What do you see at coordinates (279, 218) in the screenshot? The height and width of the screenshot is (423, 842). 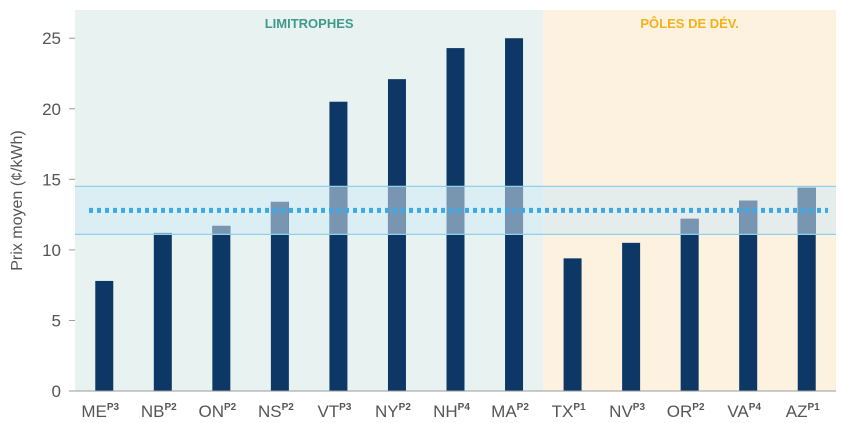 I see `bar-band-overlap-NS` at bounding box center [279, 218].